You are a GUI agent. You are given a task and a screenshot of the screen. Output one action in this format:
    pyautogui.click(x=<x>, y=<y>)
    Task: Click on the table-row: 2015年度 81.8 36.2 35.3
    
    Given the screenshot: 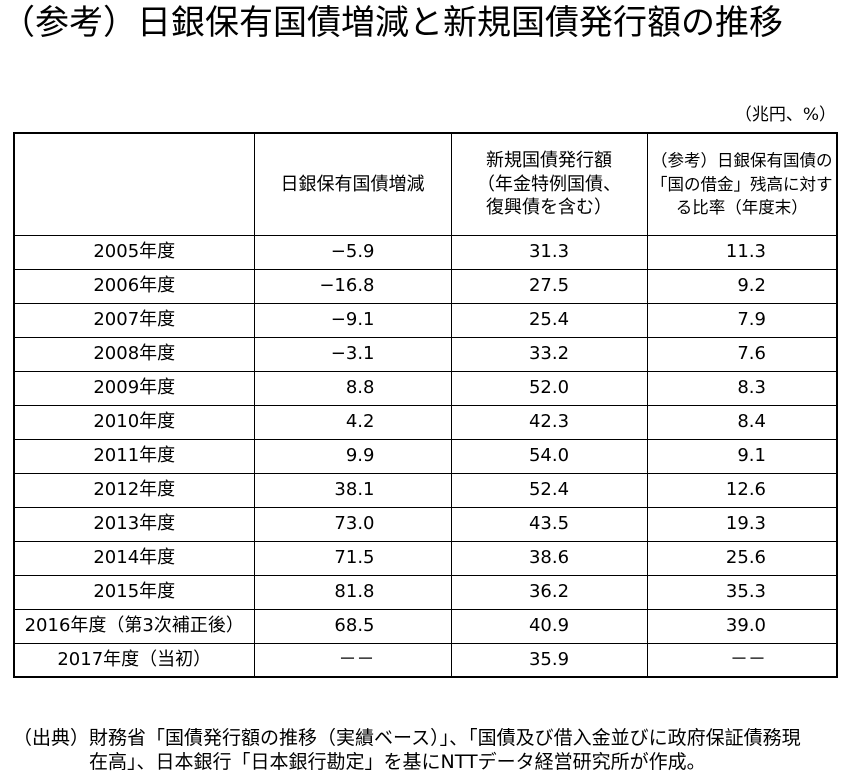 What is the action you would take?
    pyautogui.click(x=425, y=592)
    